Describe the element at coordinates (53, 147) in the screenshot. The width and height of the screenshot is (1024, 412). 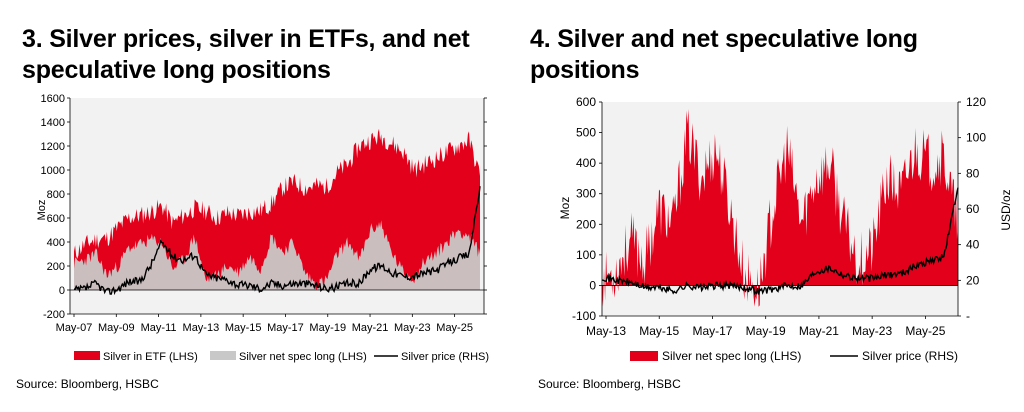
I see `left-tick-label: 1200` at that location.